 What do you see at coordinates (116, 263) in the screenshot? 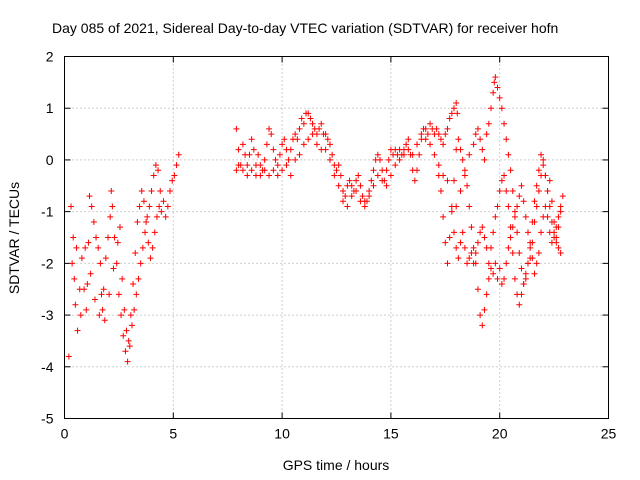
I see `series-track-a` at bounding box center [116, 263].